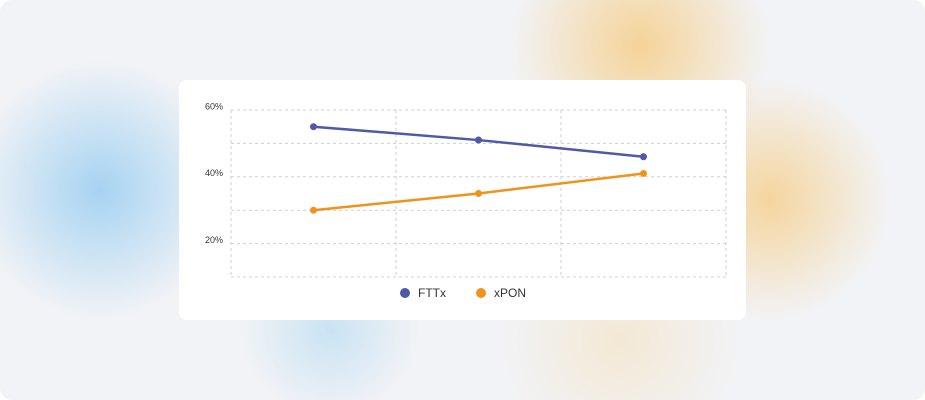  I want to click on legend: FTTx xPON, so click(463, 293).